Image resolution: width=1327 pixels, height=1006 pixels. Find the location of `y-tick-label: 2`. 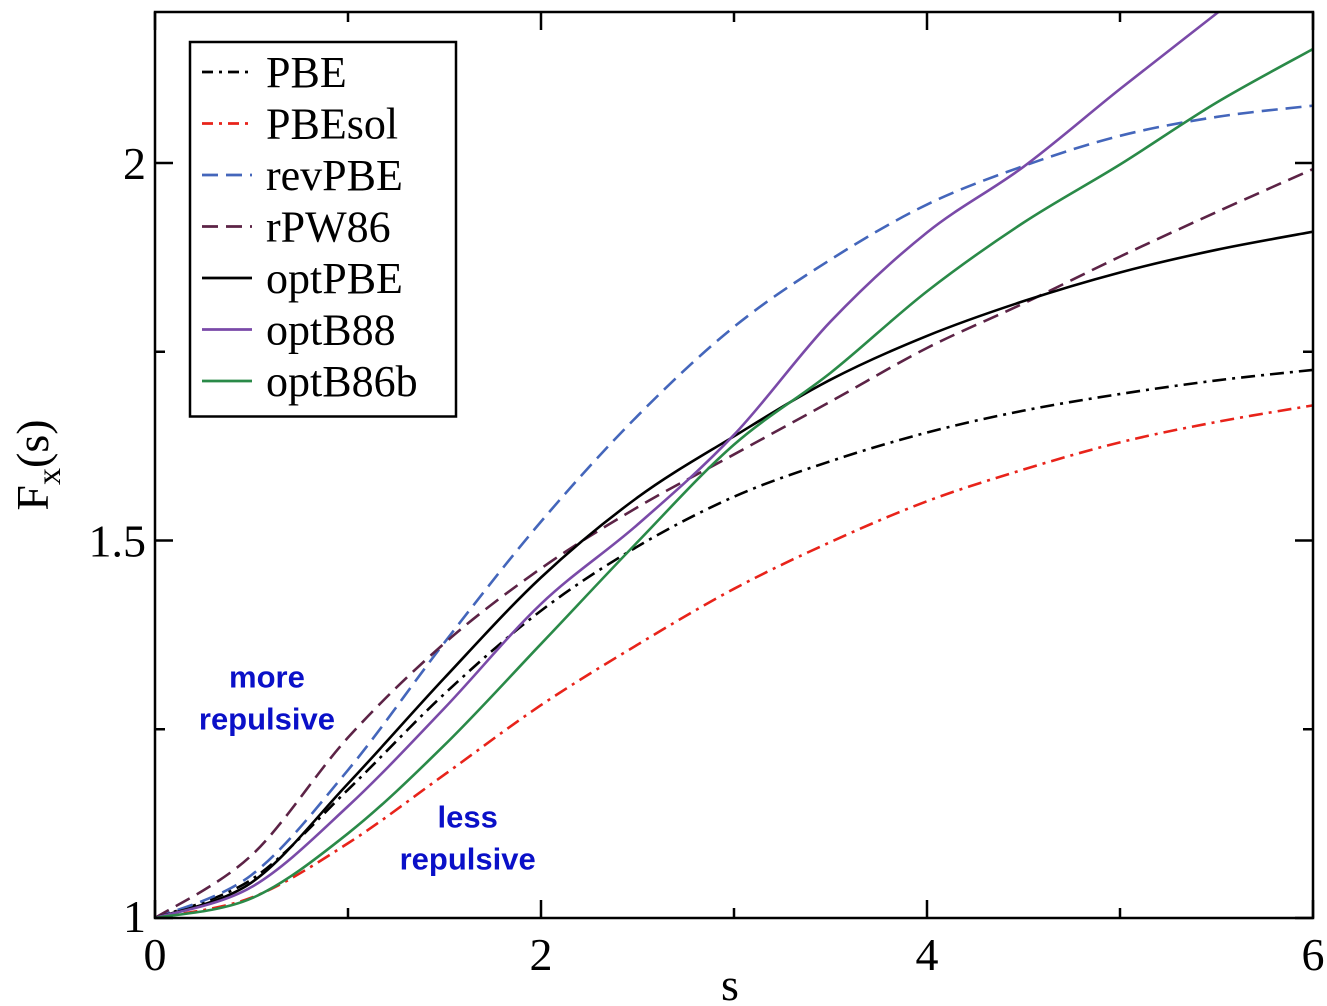

y-tick-label: 2 is located at coordinates (134, 163).